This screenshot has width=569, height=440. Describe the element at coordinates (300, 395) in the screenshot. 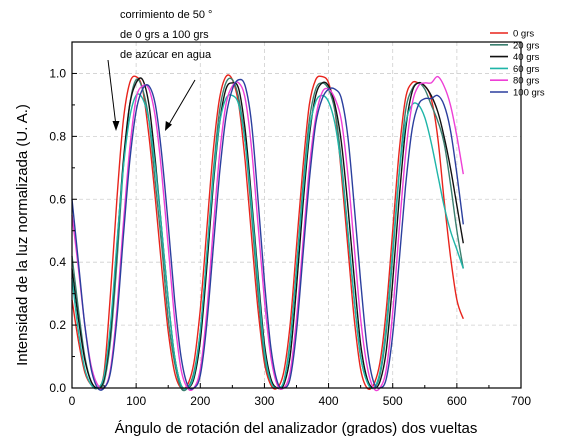

I see `x-axis-ticks: 0 100 200 300 400 500 600 700` at that location.